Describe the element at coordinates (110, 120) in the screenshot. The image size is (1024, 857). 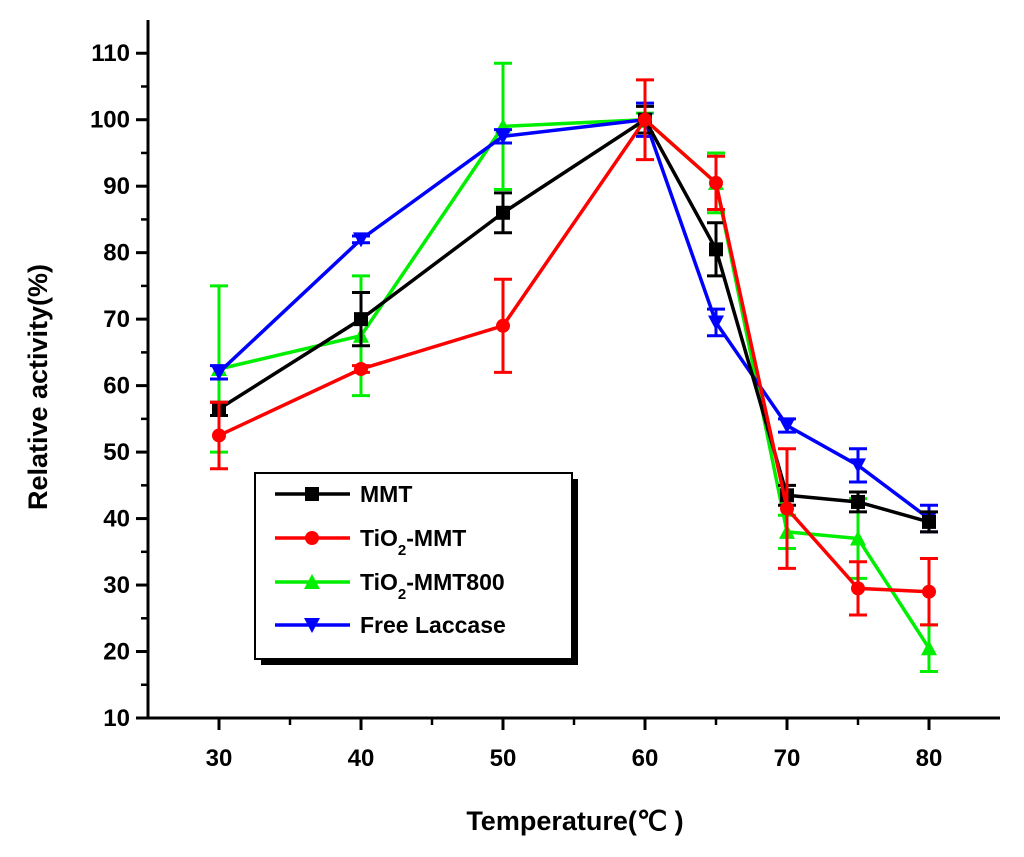
I see `y-tick-label: 100` at that location.